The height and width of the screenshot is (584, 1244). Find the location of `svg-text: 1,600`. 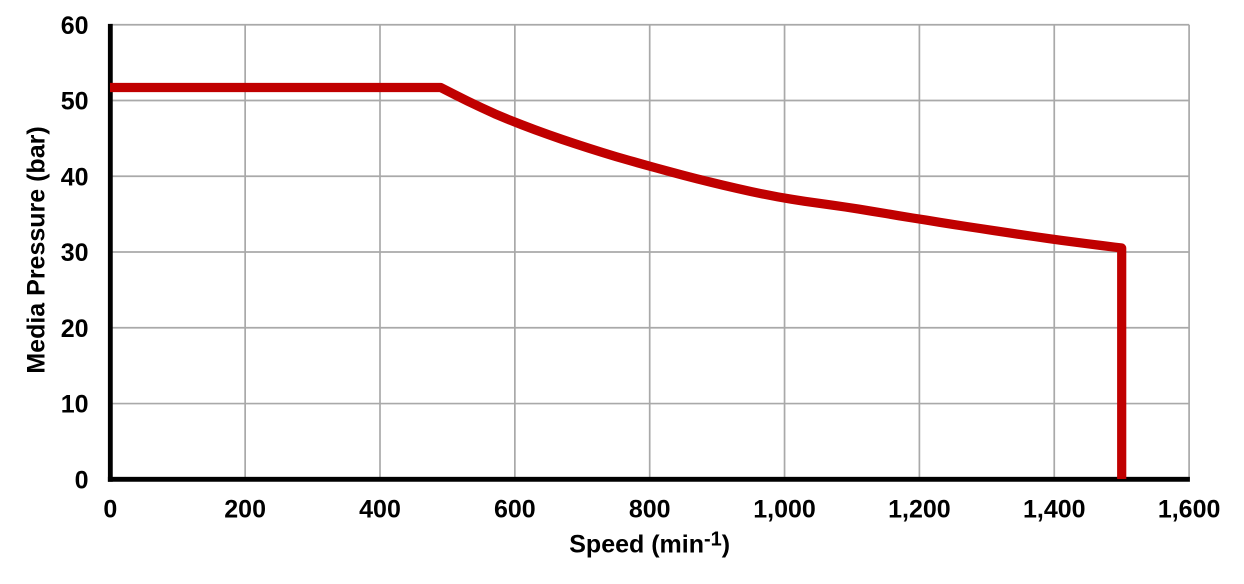

svg-text: 1,600 is located at coordinates (1189, 510).